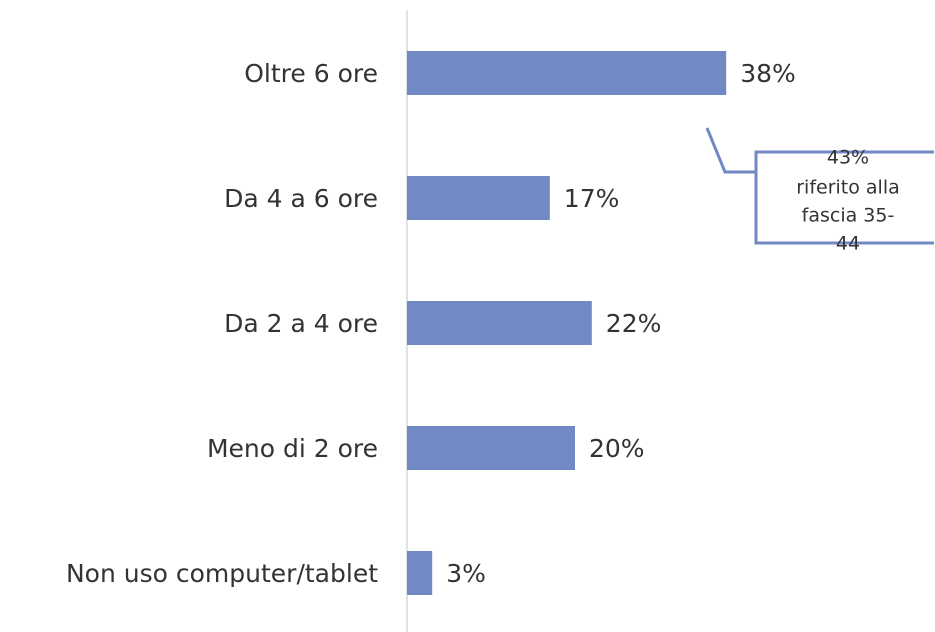 This screenshot has height=632, width=935. Describe the element at coordinates (848, 188) in the screenshot. I see `annotation: riferito alla` at that location.